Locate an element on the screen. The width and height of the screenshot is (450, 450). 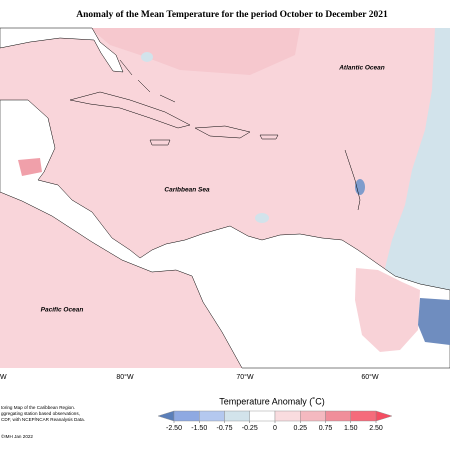
ocean-label: Pacific Ocean is located at coordinates (62, 310).